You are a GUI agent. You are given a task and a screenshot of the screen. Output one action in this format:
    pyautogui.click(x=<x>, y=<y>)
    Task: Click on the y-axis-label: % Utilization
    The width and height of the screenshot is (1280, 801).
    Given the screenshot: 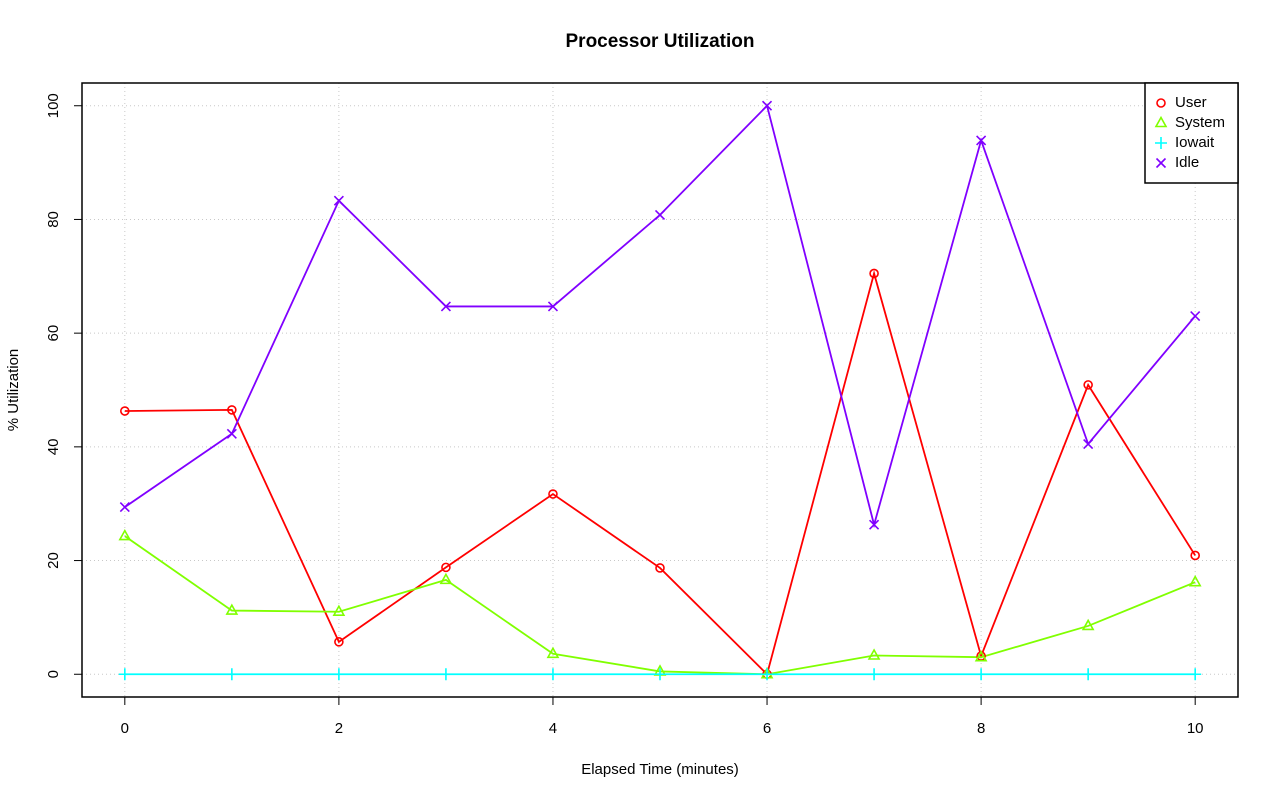 What is the action you would take?
    pyautogui.click(x=13, y=390)
    